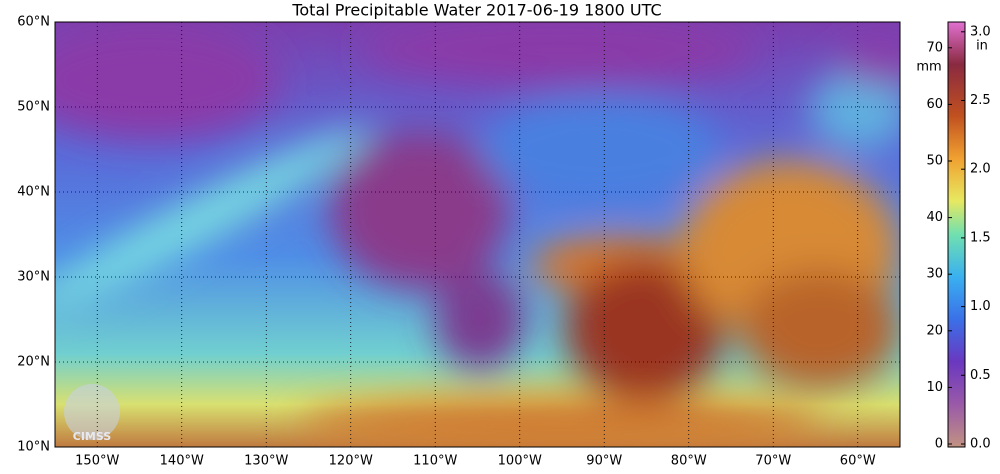  Describe the element at coordinates (92, 436) in the screenshot. I see `logo: CIMSS` at that location.